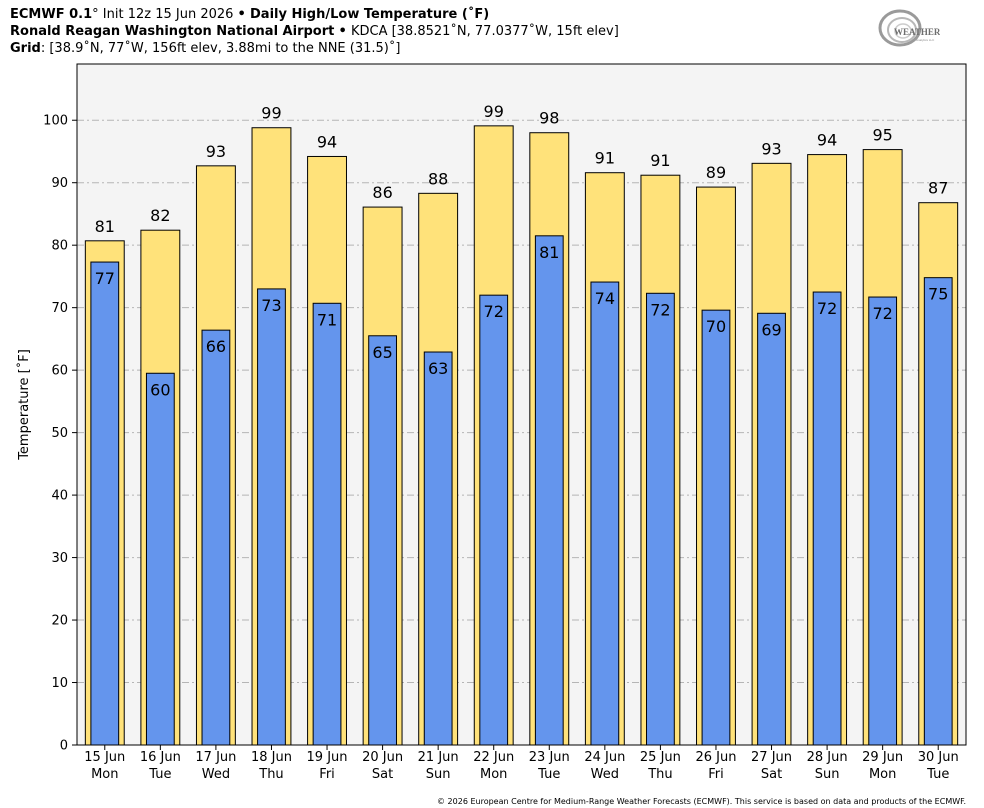  What do you see at coordinates (105, 278) in the screenshot?
I see `low-value-label: 77` at bounding box center [105, 278].